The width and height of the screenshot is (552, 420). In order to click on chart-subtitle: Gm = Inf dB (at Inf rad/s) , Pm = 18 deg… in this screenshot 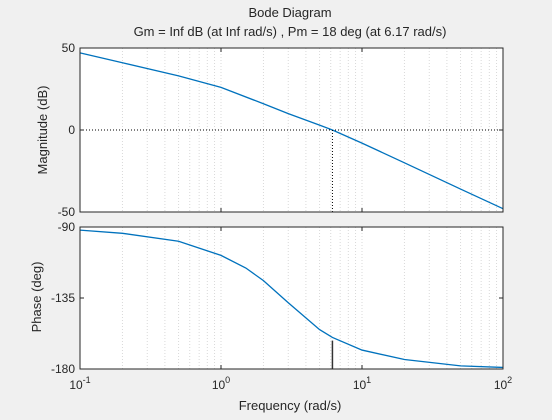, I will do `click(290, 31)`.